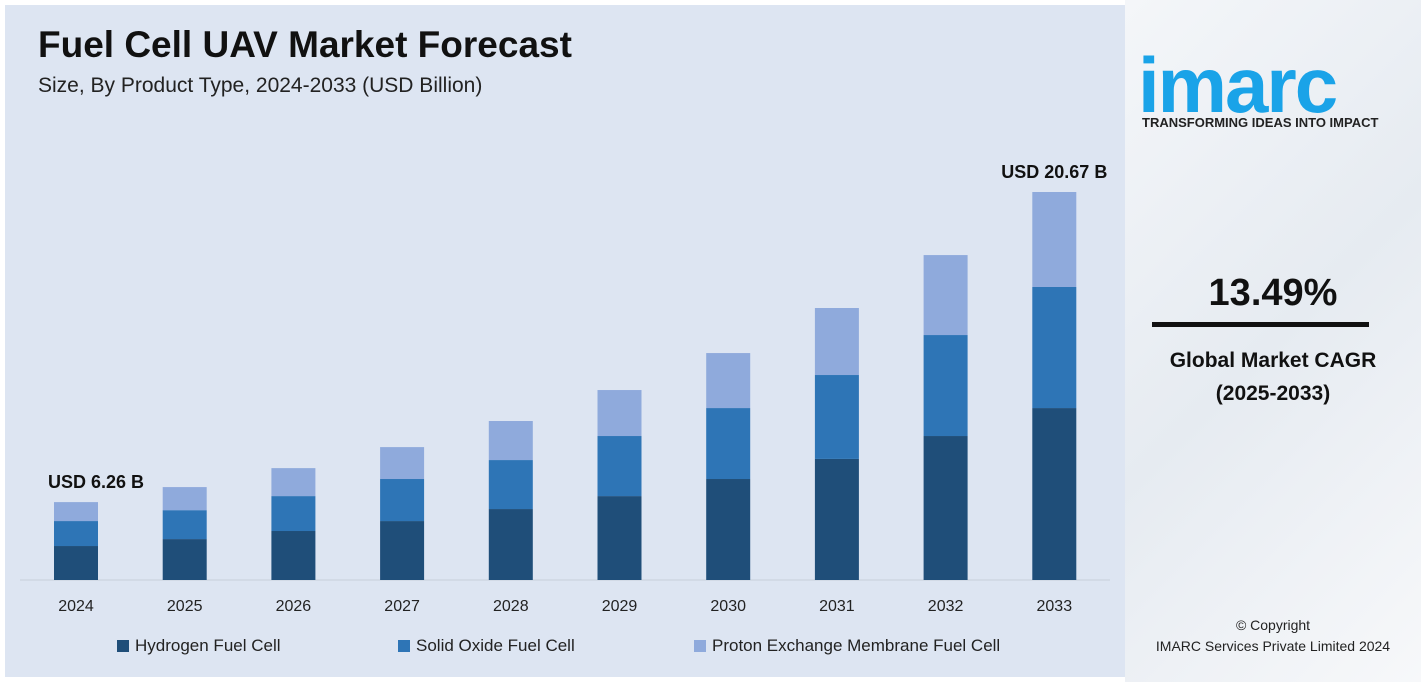 The width and height of the screenshot is (1421, 682). Describe the element at coordinates (511, 606) in the screenshot. I see `x-tick-label: 2028` at that location.